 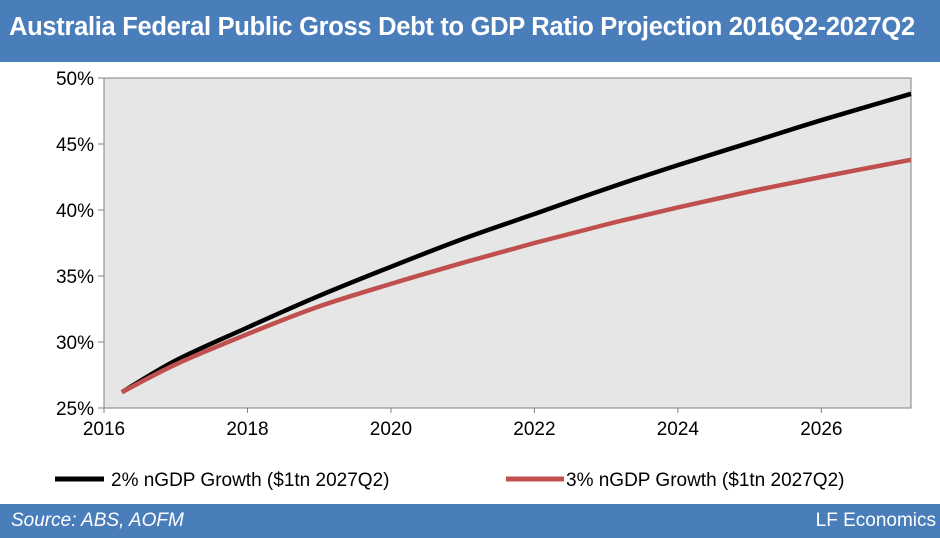 I want to click on y-axis: 25% 30% 35% 40% 45% 50%, so click(x=80, y=244).